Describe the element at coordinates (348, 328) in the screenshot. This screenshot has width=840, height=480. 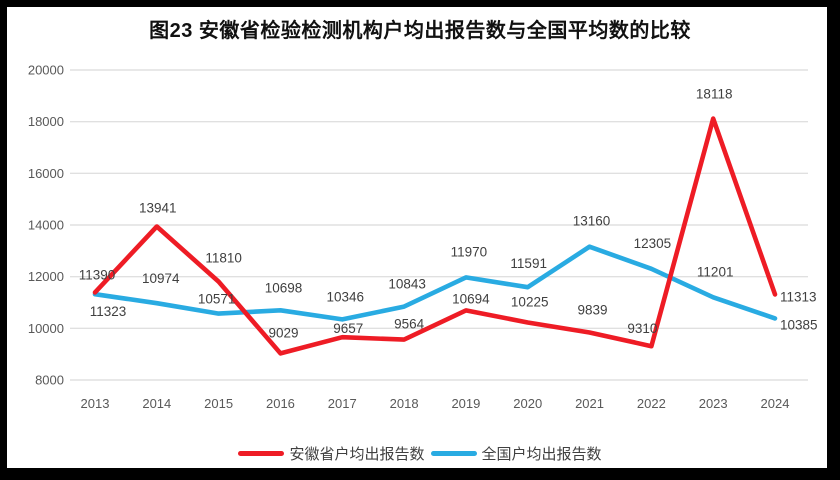
I see `data-label: 9657` at that location.